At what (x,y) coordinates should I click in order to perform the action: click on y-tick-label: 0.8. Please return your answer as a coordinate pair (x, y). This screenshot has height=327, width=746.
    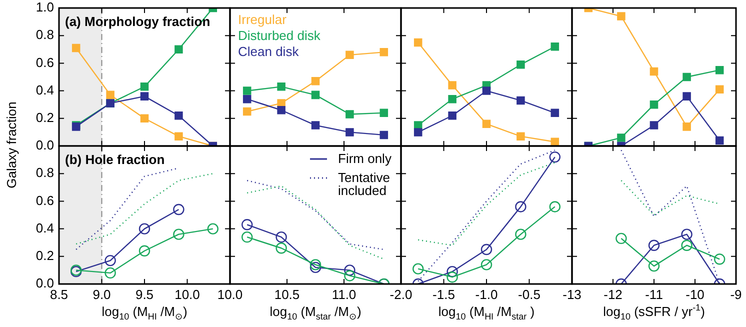
    Looking at the image, I should click on (45, 34).